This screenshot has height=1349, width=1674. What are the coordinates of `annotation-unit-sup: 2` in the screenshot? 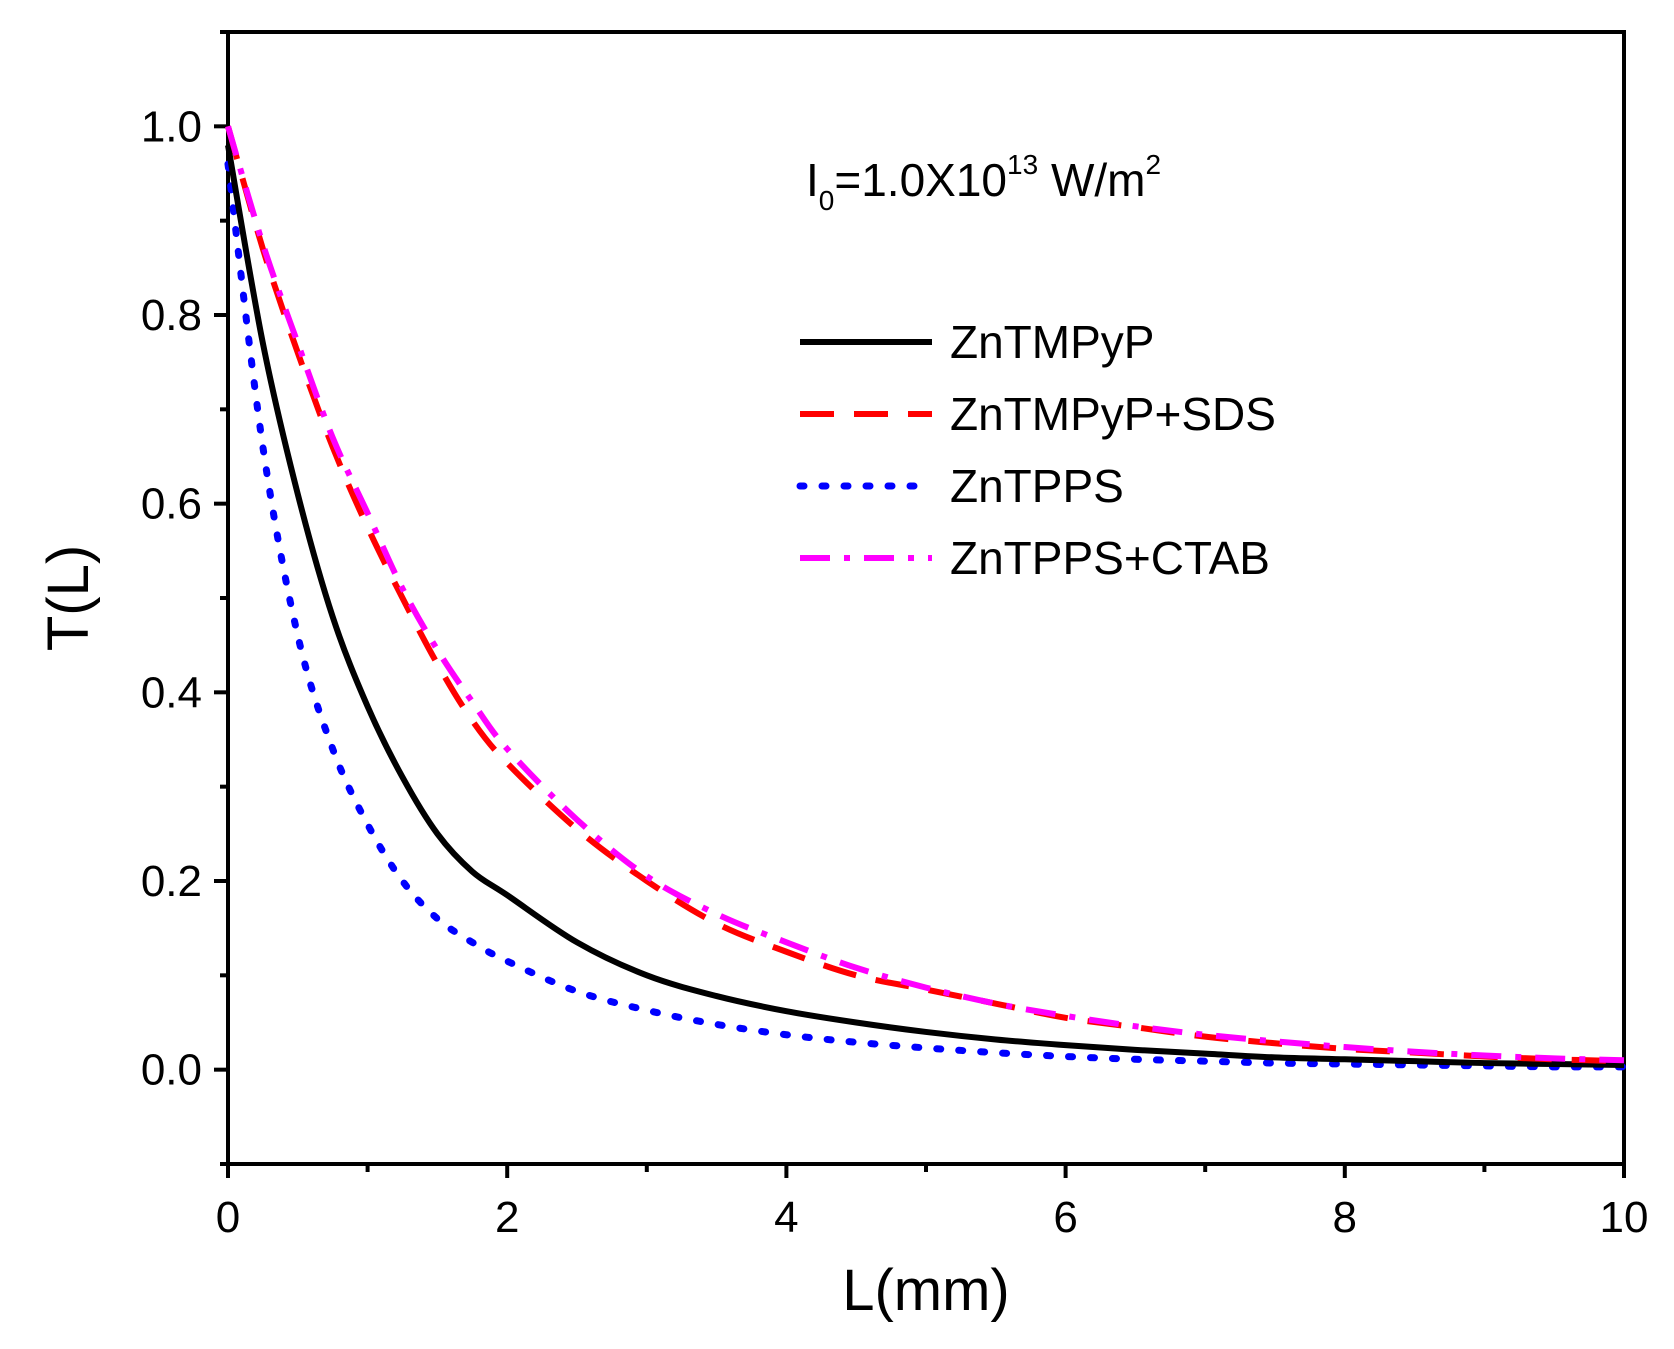 It's located at (1153, 164).